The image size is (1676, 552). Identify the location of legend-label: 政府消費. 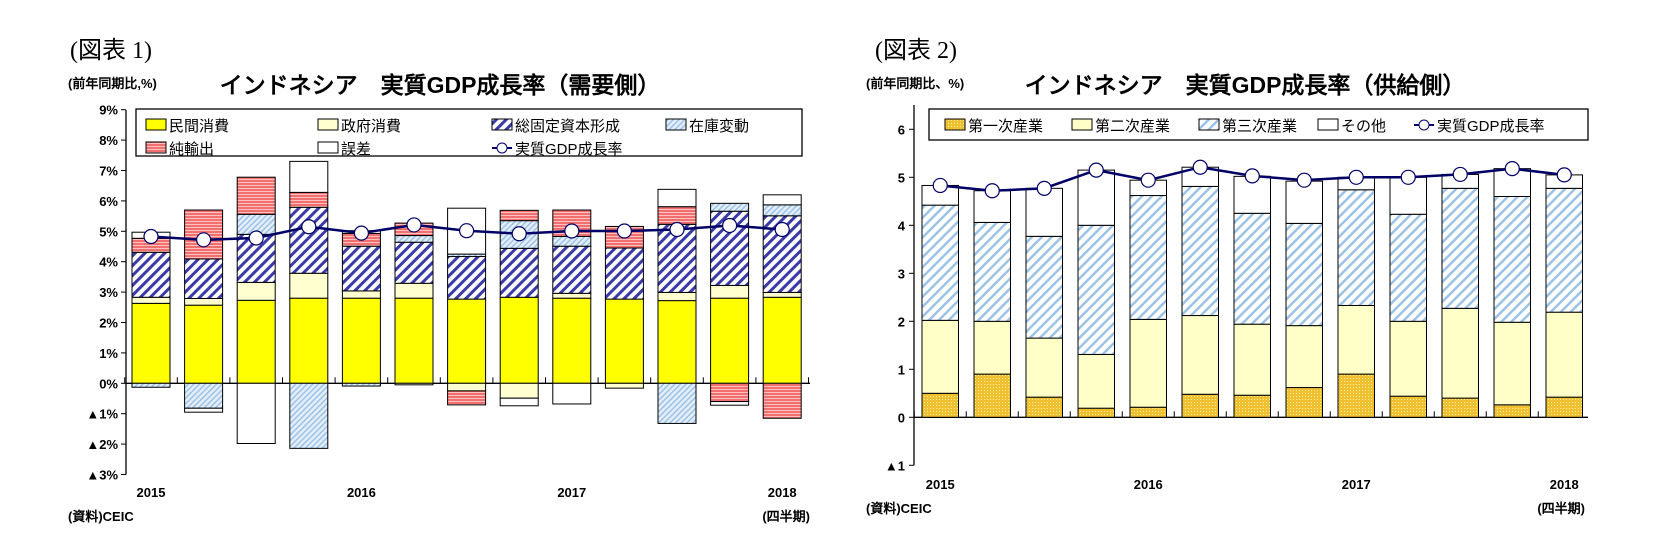
(371, 126).